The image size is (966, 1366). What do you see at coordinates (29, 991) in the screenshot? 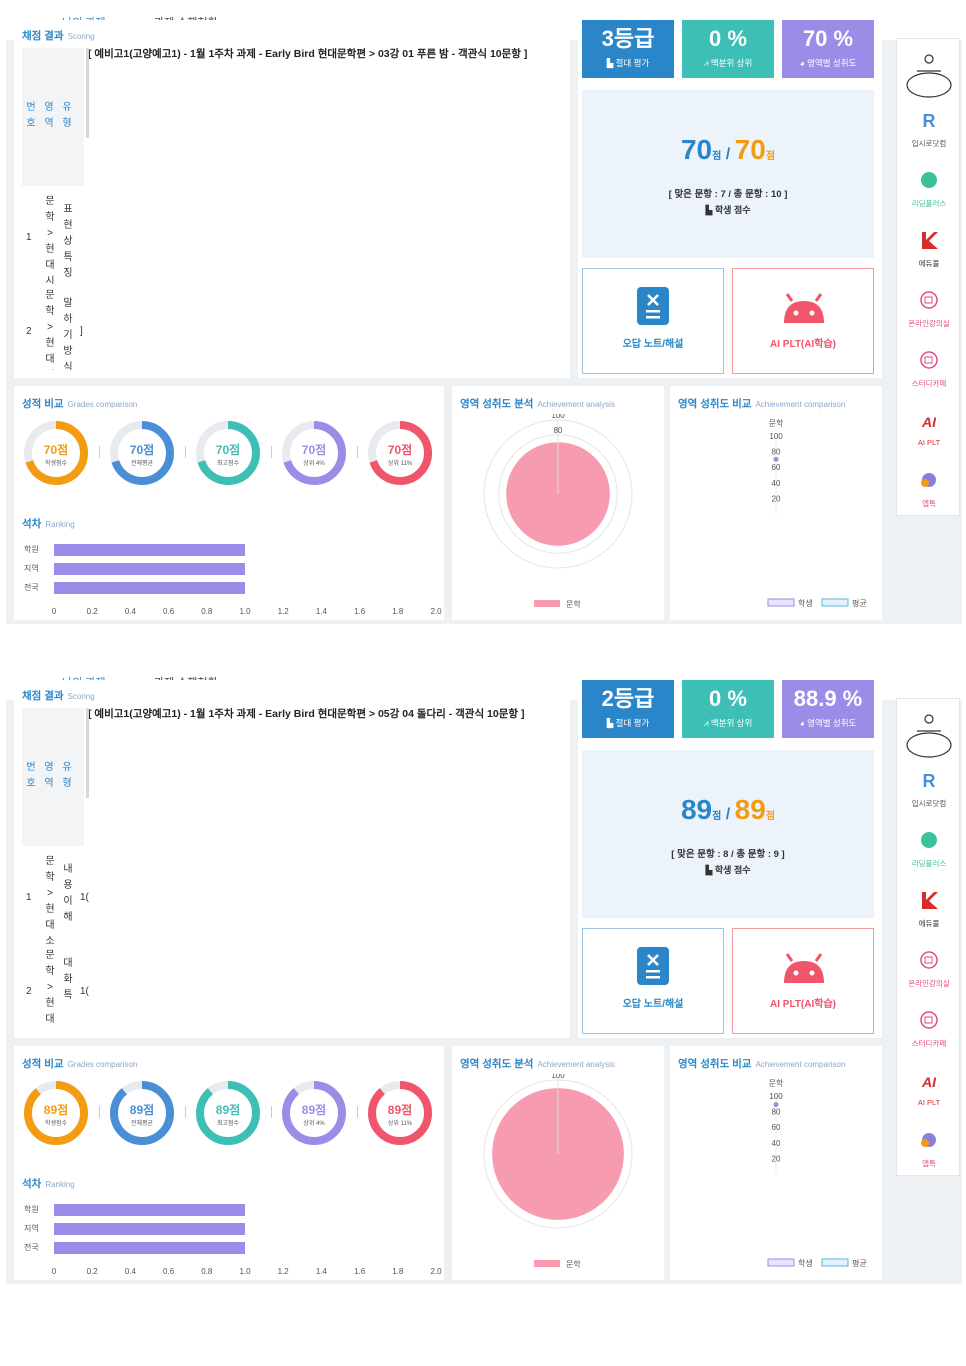
I see `row-number: 2` at bounding box center [29, 991].